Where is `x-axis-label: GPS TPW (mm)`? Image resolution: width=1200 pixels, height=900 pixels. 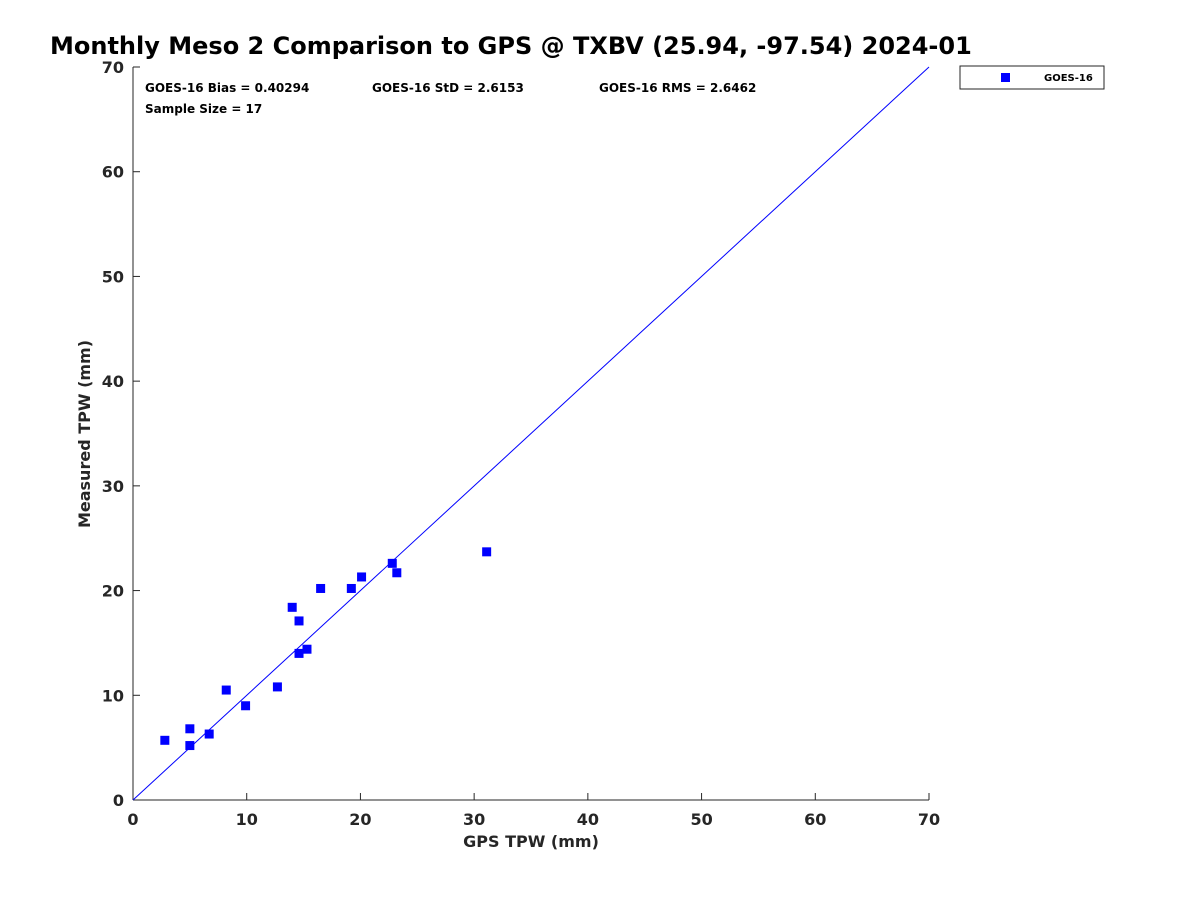
x-axis-label: GPS TPW (mm) is located at coordinates (531, 841).